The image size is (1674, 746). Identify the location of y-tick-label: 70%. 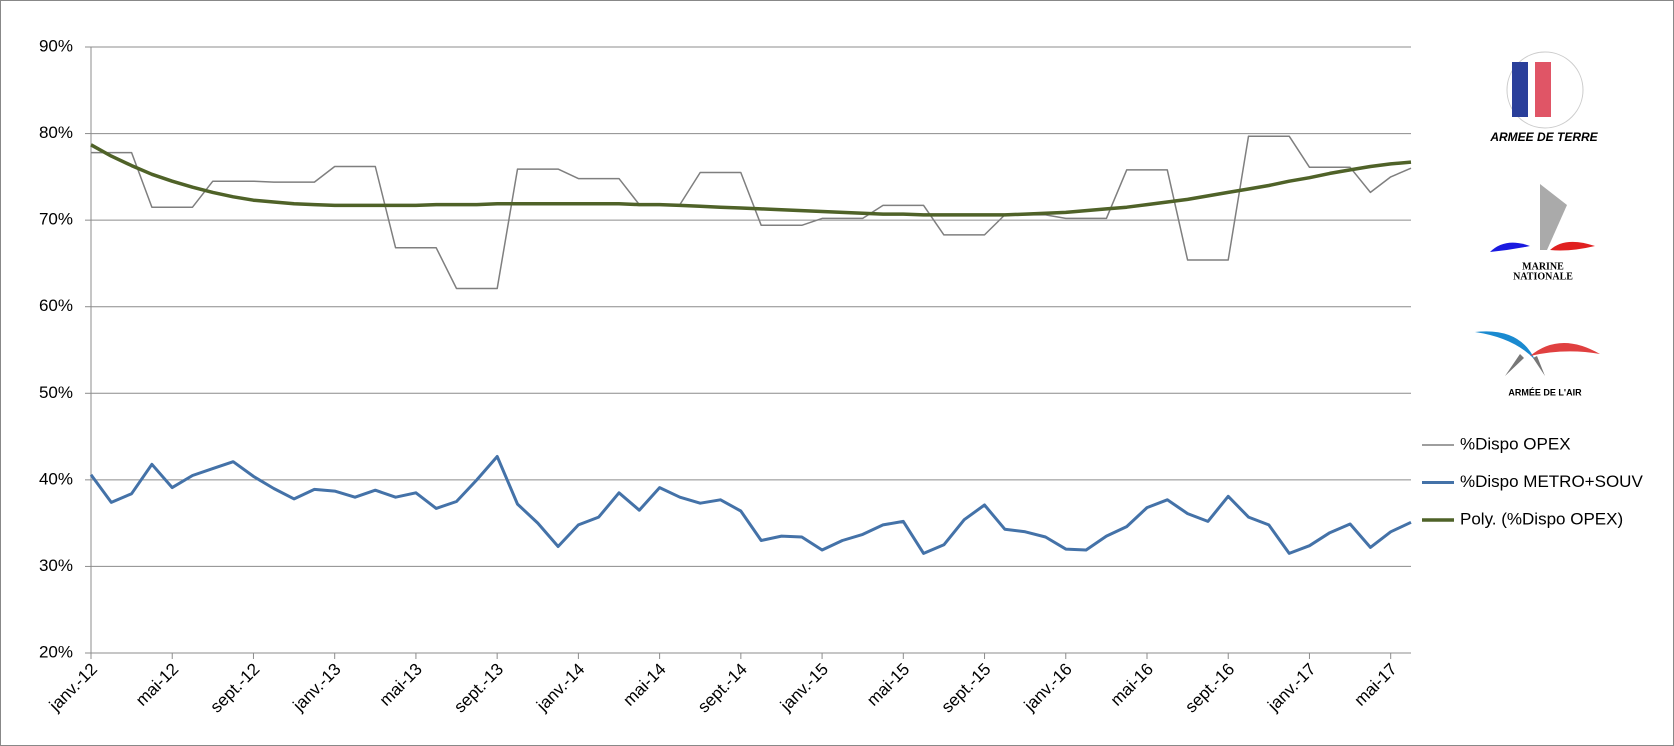
(56, 219).